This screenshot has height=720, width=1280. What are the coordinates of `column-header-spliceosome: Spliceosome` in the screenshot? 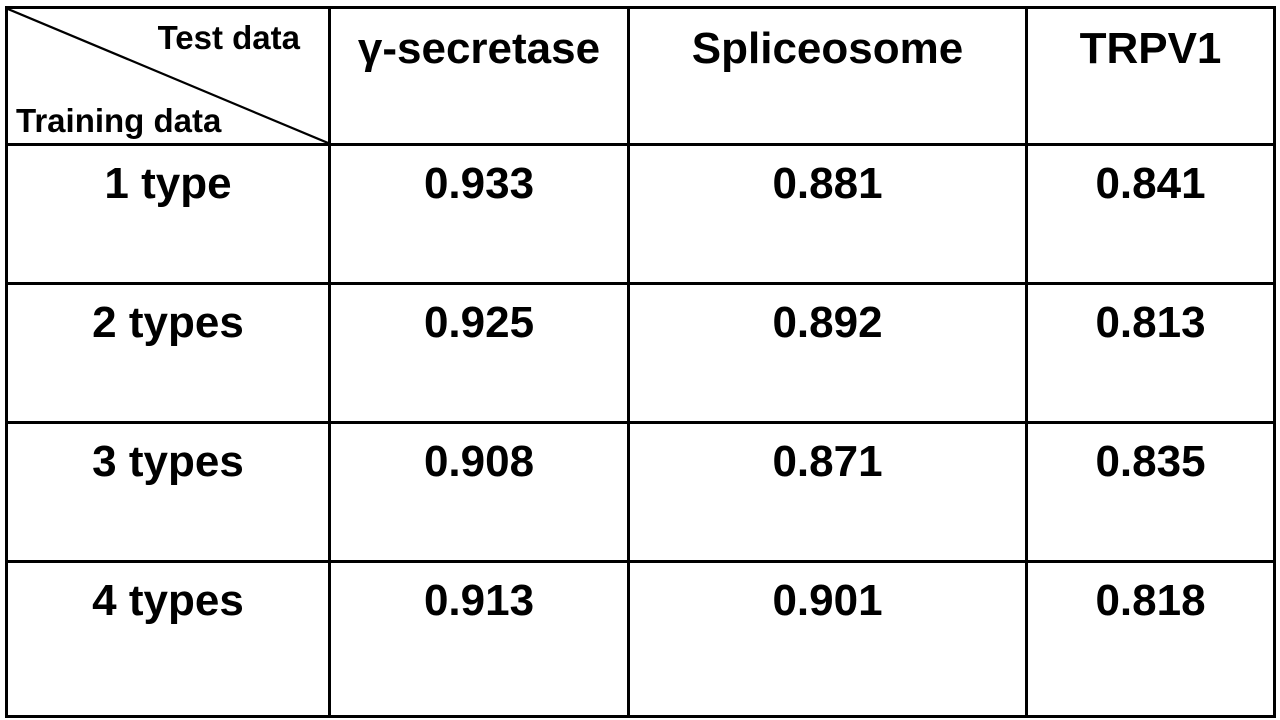 It's located at (827, 76).